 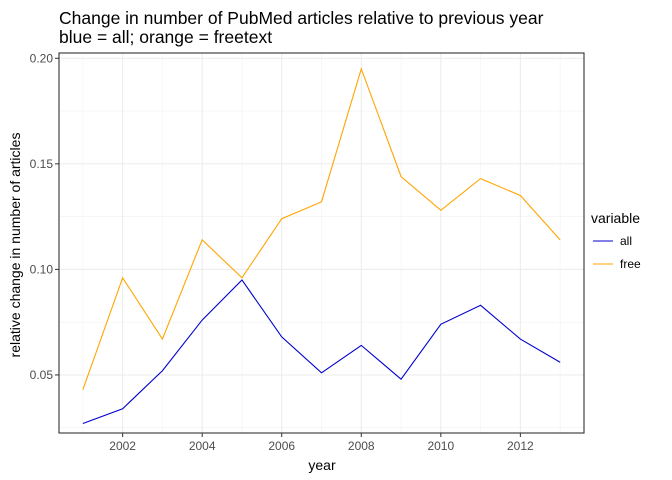 I want to click on y-tick-label: 0.15, so click(x=42, y=164).